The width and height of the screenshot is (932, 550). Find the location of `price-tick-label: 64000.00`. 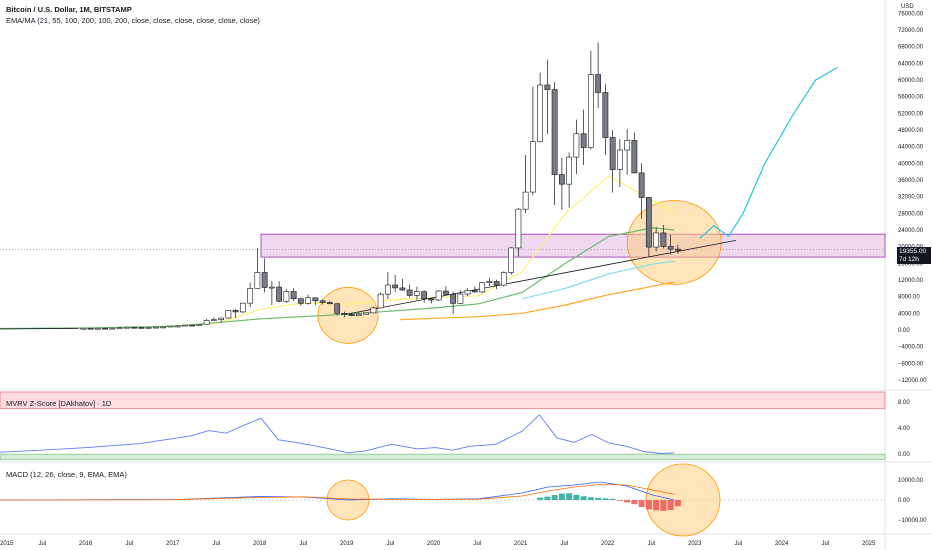

price-tick-label: 64000.00 is located at coordinates (911, 64).